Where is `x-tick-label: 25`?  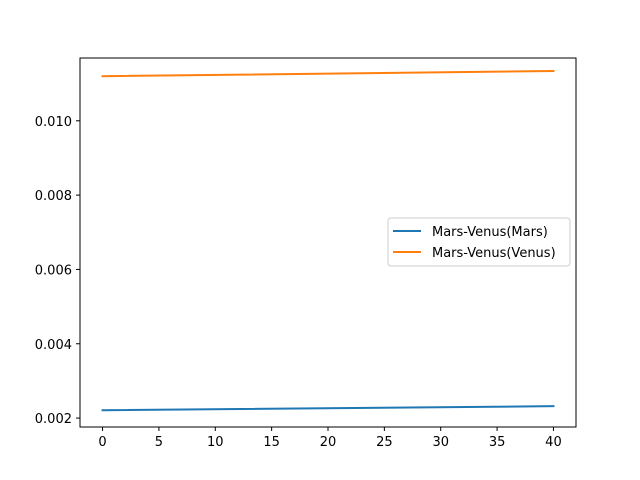
x-tick-label: 25 is located at coordinates (384, 442).